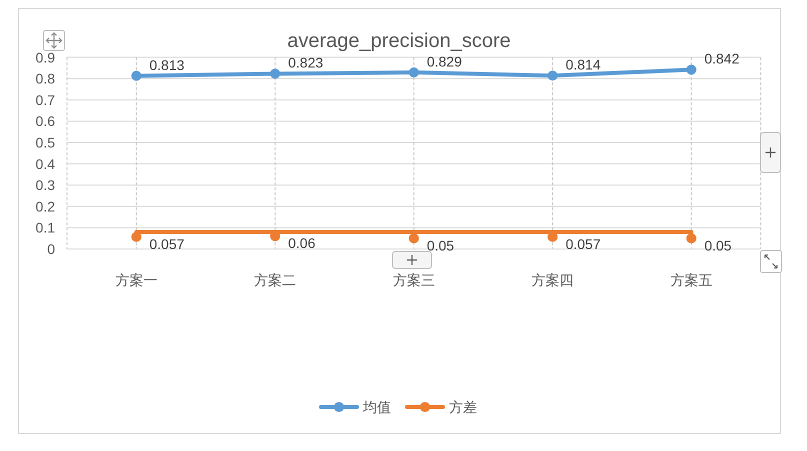 The width and height of the screenshot is (807, 451). I want to click on legend-label: 方差, so click(463, 407).